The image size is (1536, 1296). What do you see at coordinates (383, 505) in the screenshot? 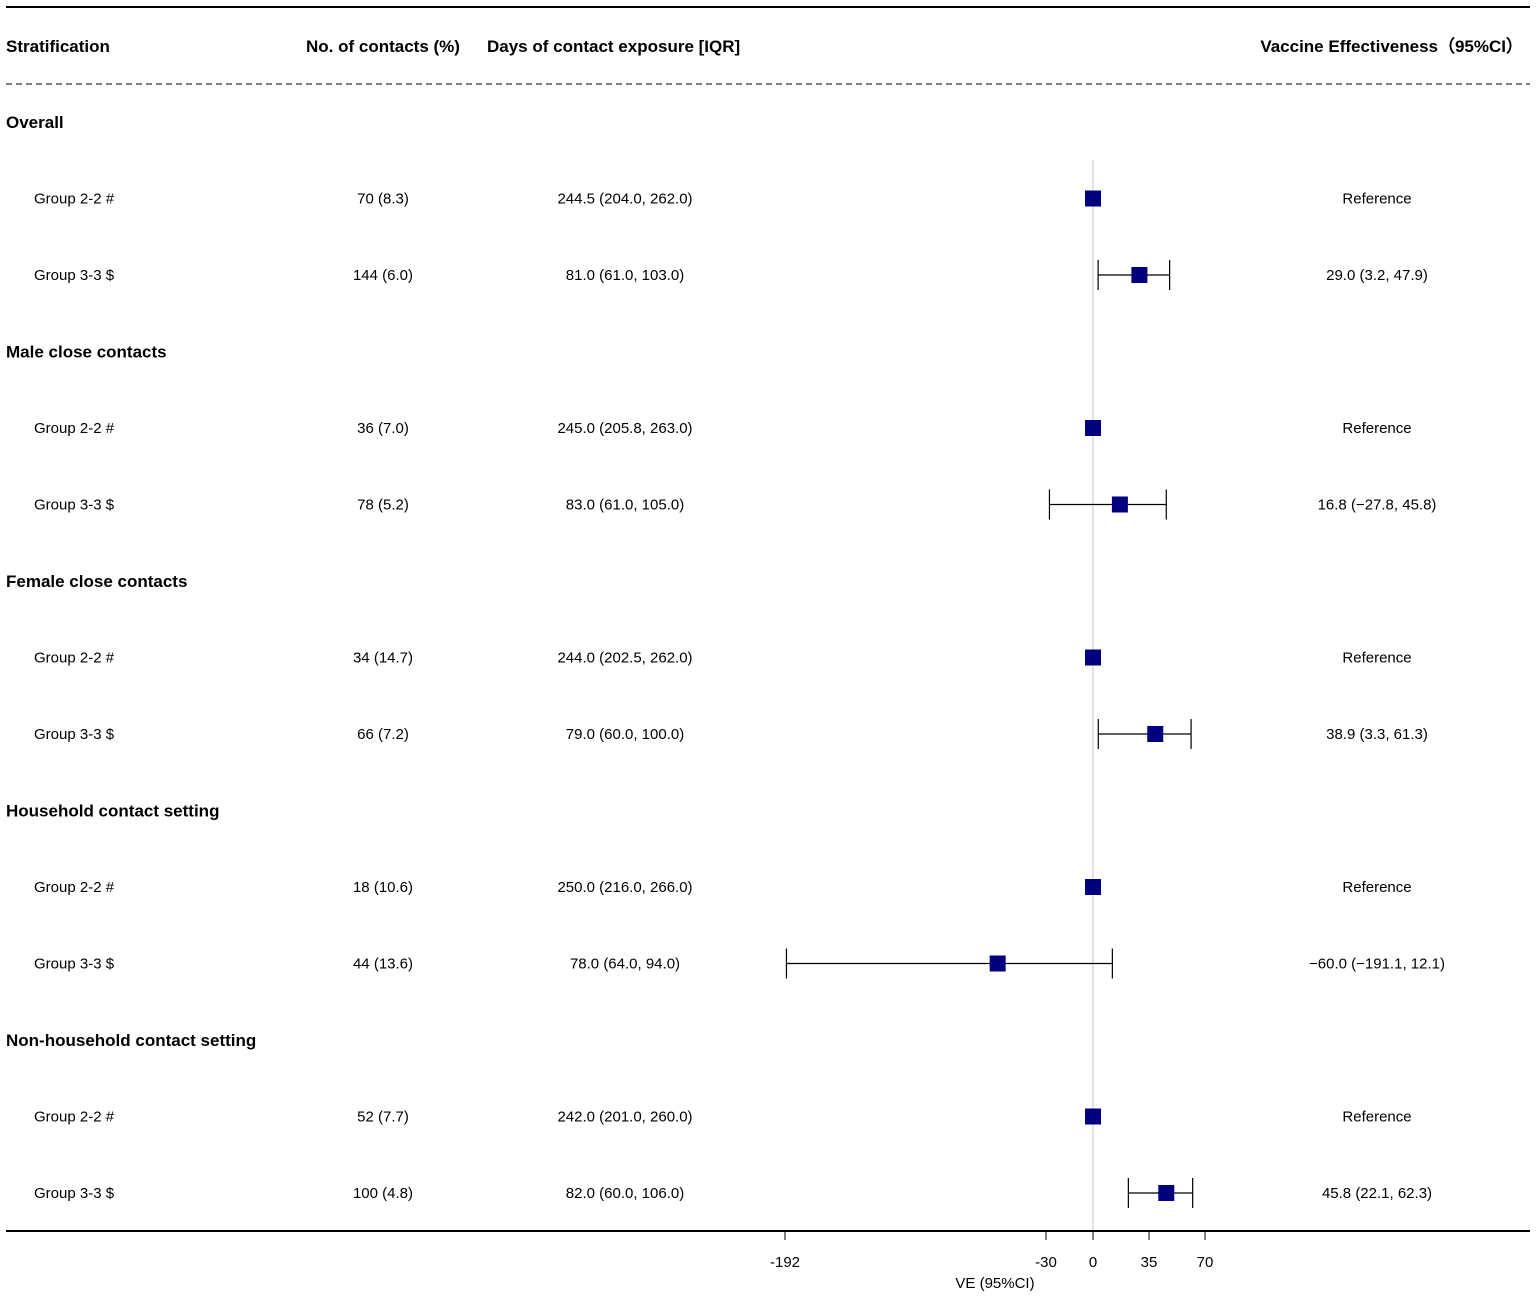
I see `row-contacts: 78 (5.2)` at bounding box center [383, 505].